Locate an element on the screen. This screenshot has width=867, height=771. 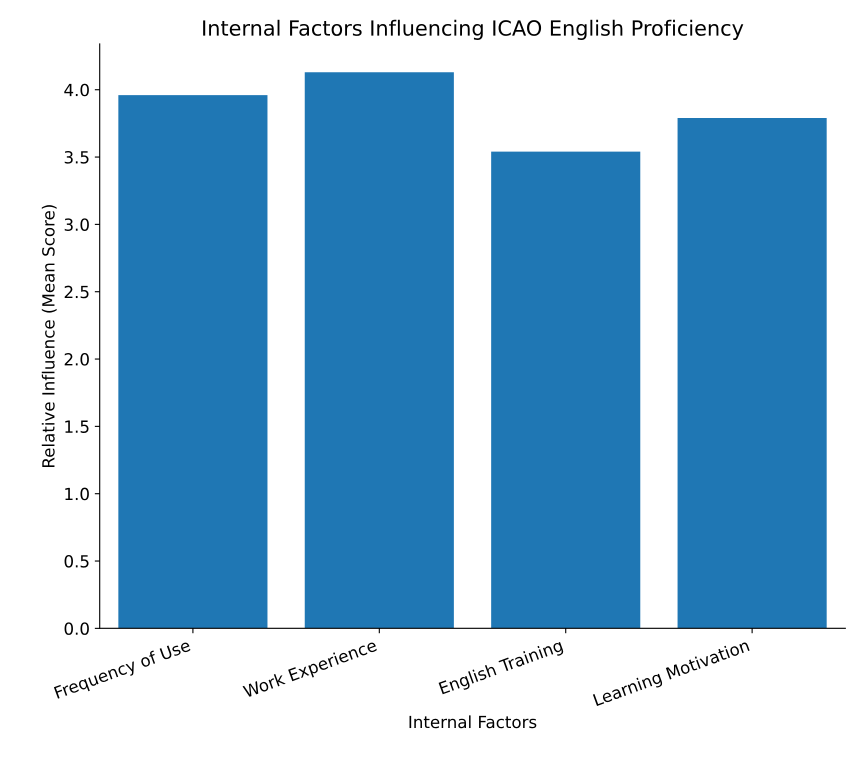
y-axis-title: Relative Influence (Mean Score) is located at coordinates (49, 336).